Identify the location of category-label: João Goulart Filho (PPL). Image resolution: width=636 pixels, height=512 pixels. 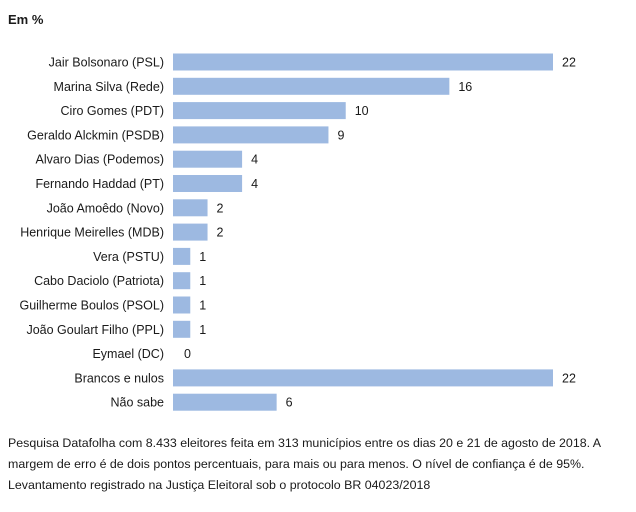
(95, 330).